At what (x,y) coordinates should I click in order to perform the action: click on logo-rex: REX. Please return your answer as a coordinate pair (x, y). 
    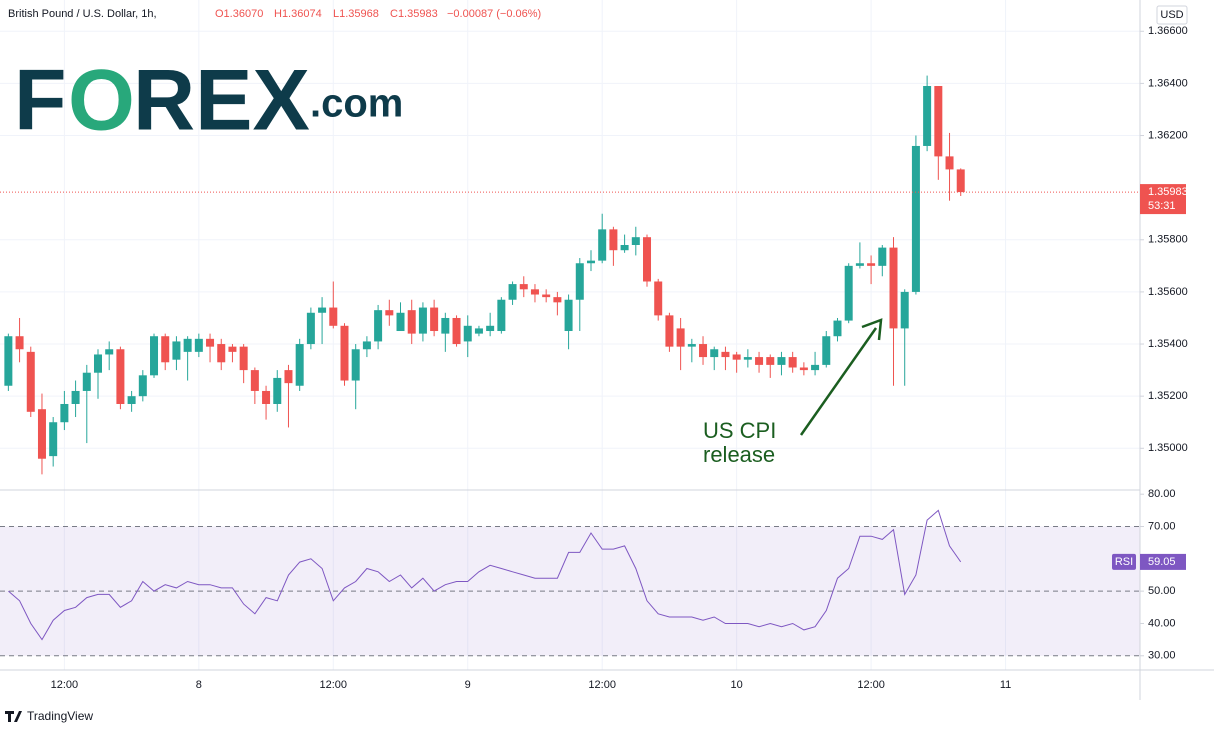
    Looking at the image, I should click on (221, 101).